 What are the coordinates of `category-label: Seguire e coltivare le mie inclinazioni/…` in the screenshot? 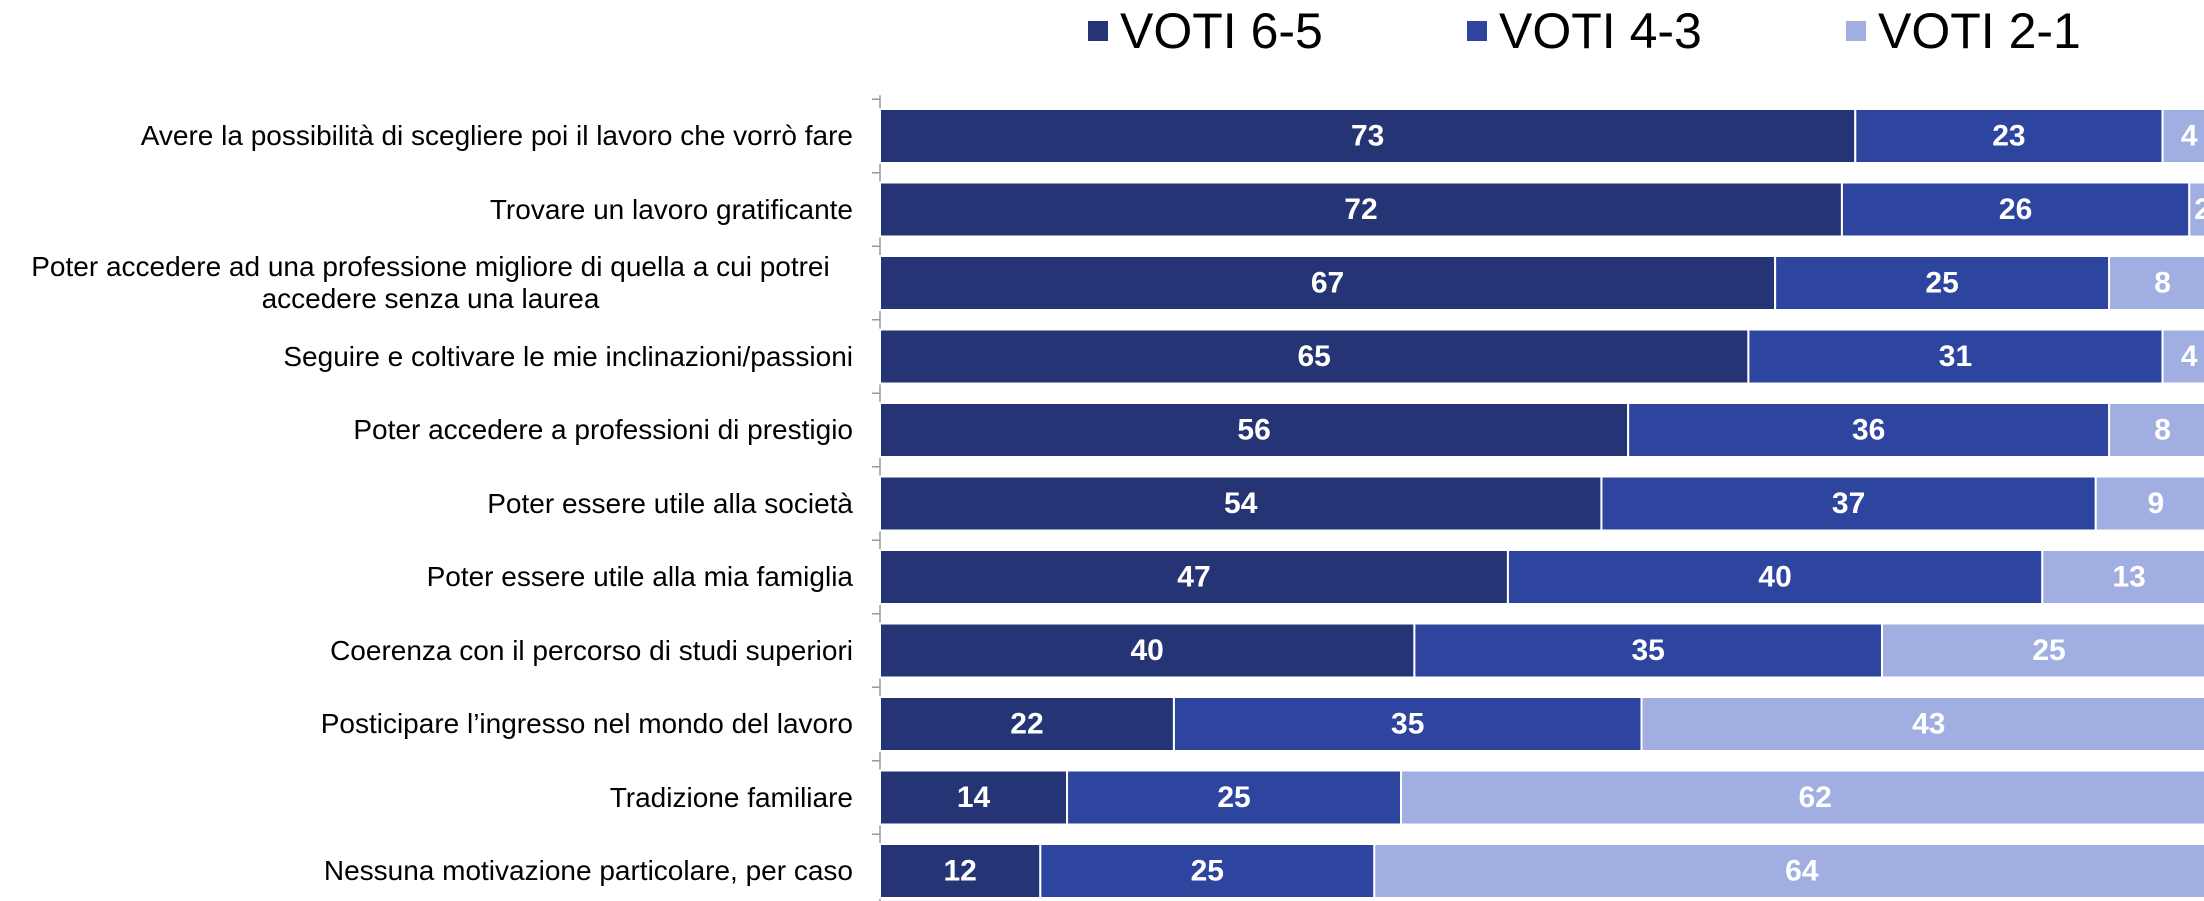 It's located at (430, 357).